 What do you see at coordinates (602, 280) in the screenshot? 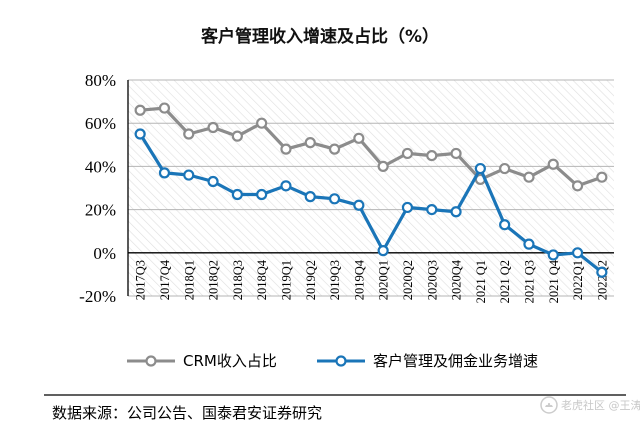
I see `x-tick-label: 2022Q2` at bounding box center [602, 280].